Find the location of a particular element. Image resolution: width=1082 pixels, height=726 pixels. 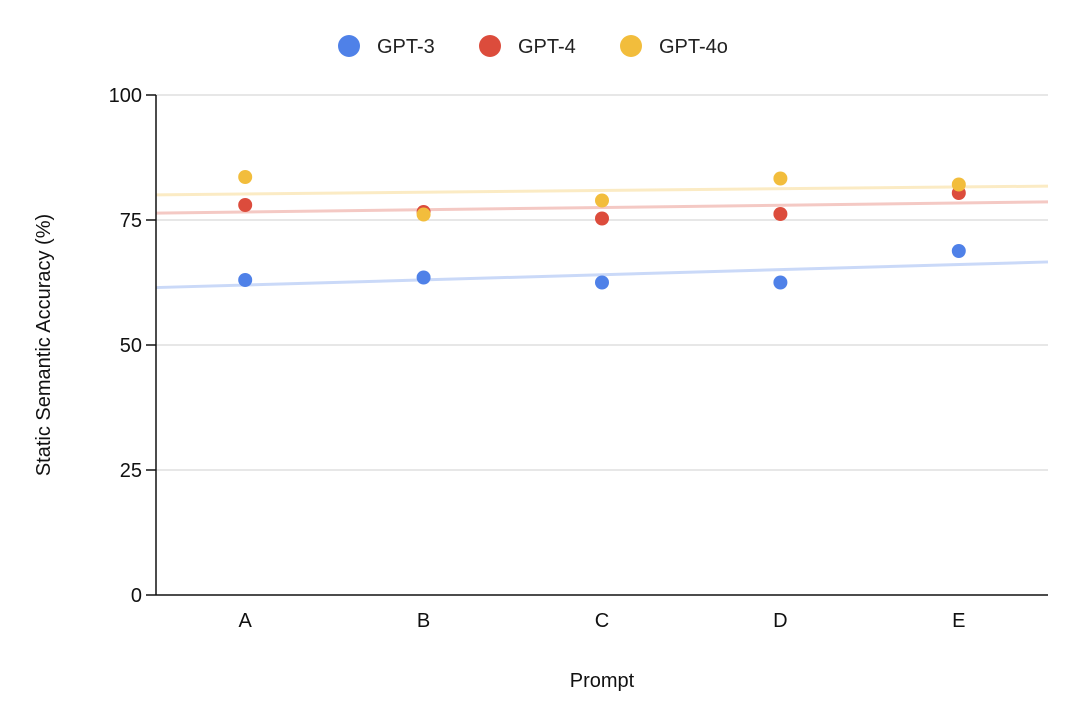

point-gpt-3-e is located at coordinates (958, 251).